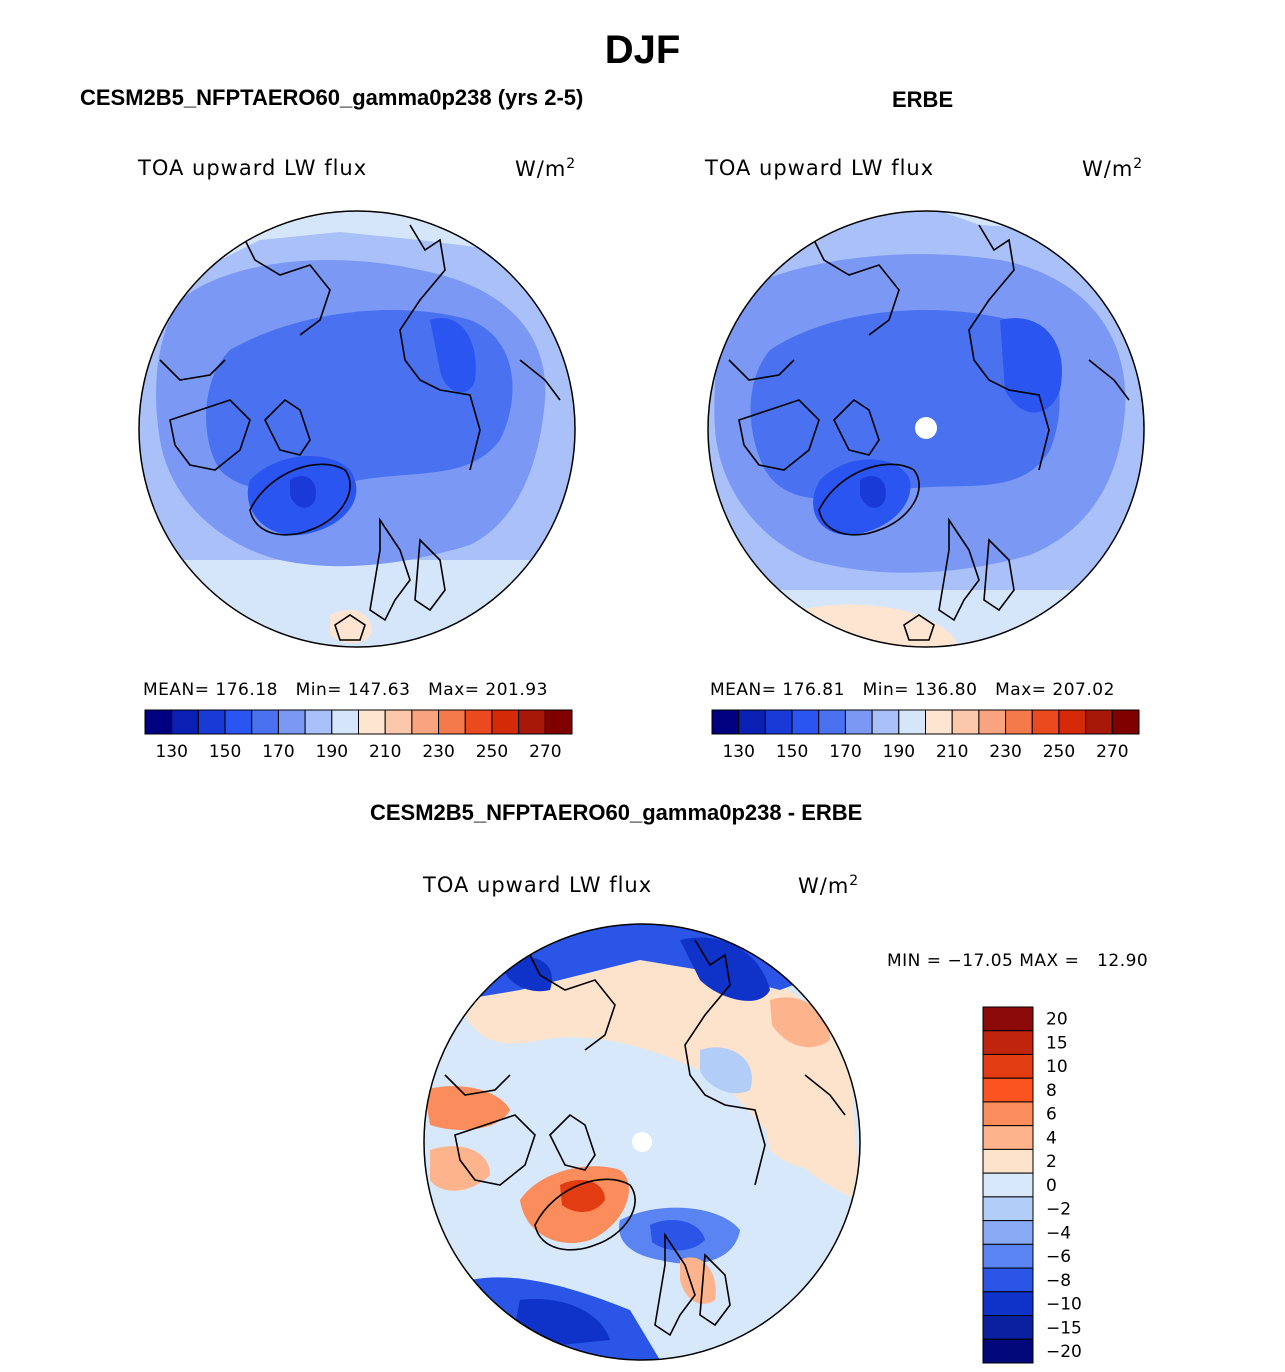 Image resolution: width=1285 pixels, height=1372 pixels. I want to click on diff-stats: MIN = −17.05 MAX = 12.90, so click(1018, 961).